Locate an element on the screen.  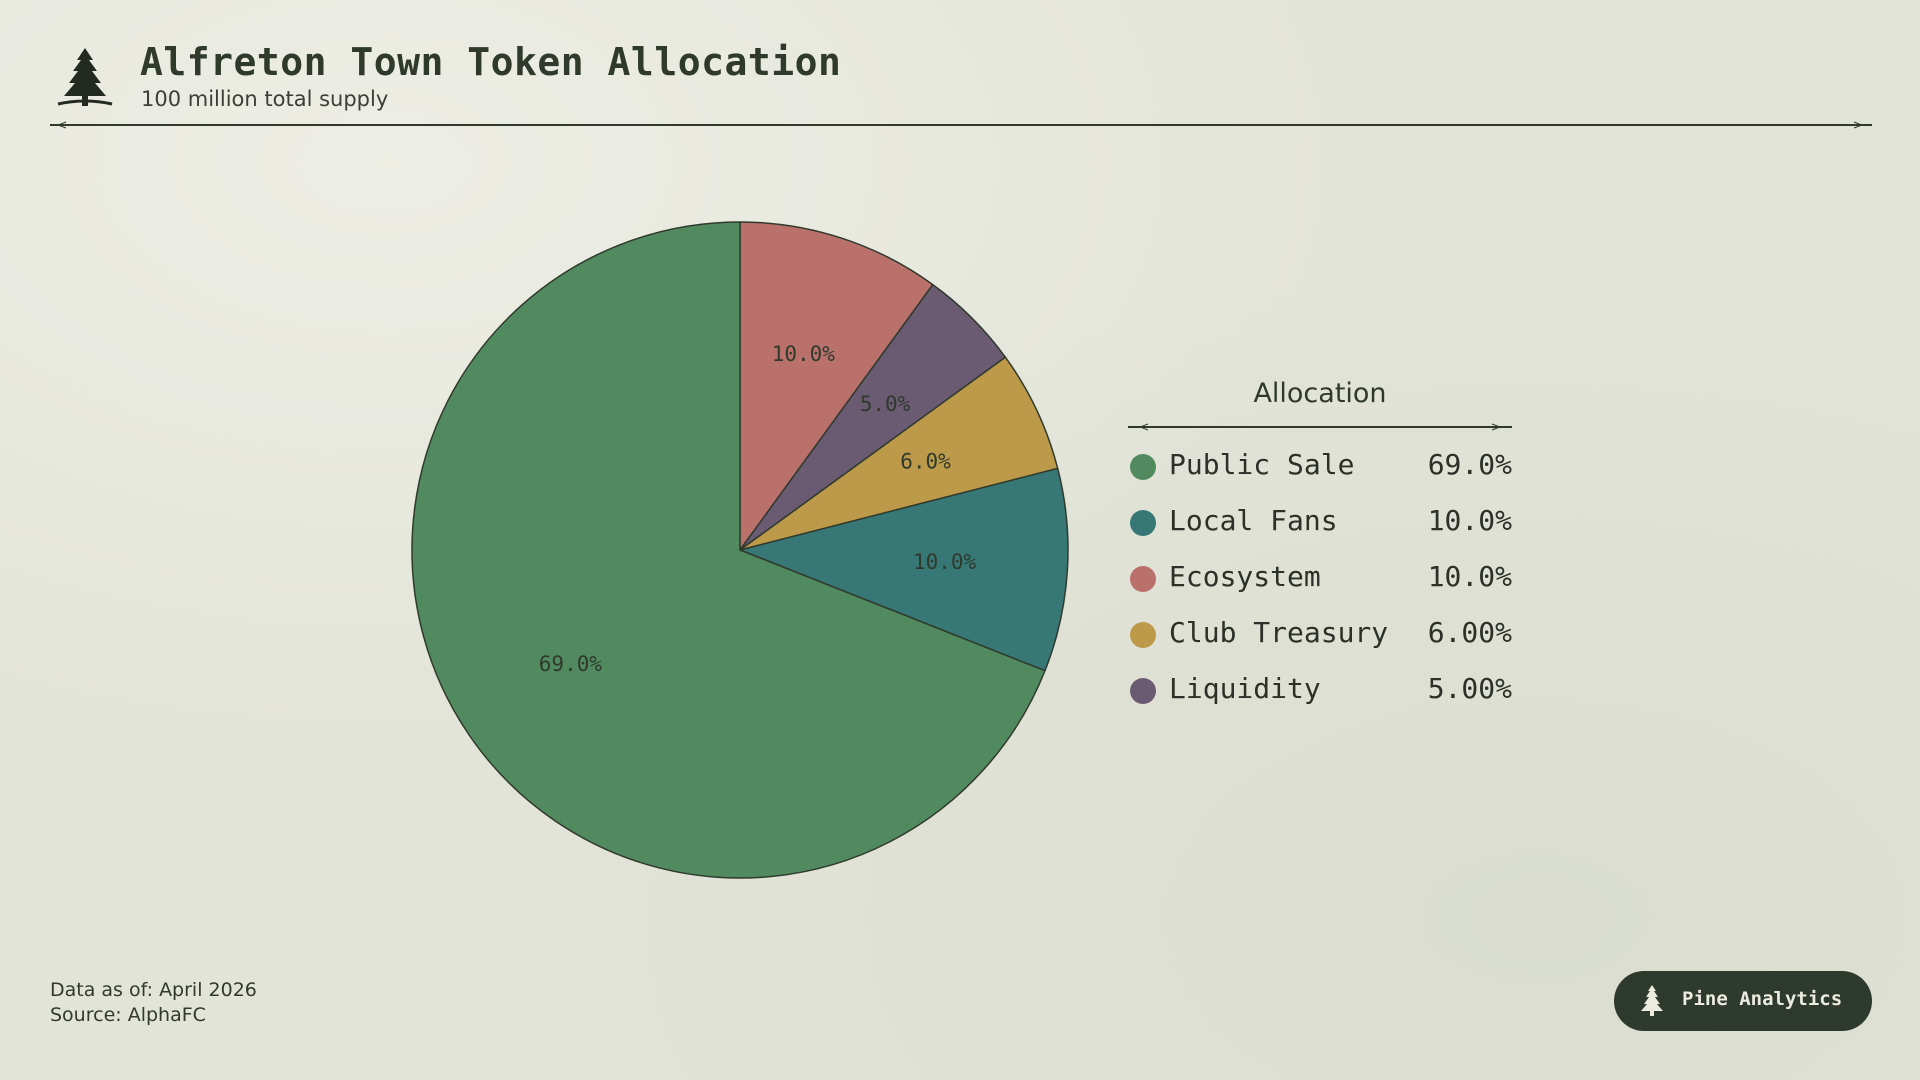
legend-item: Liquidity 5.00% is located at coordinates (1320, 696).